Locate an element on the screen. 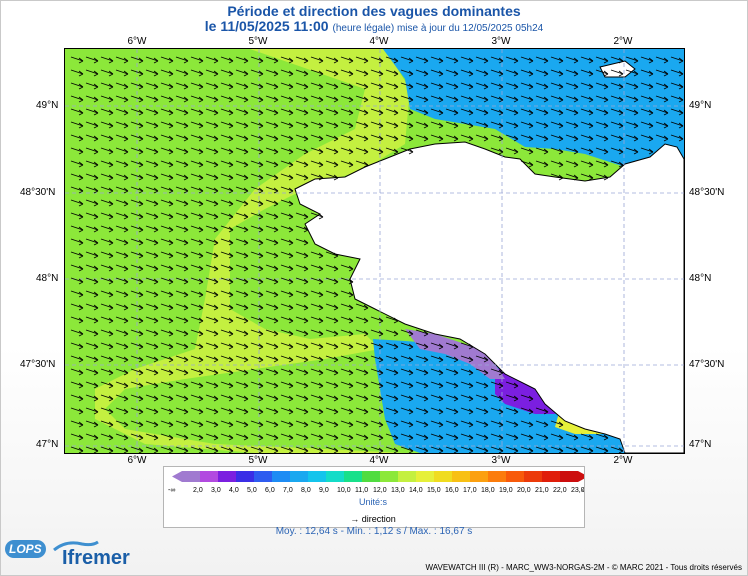 Image resolution: width=748 pixels, height=576 pixels. legend-tick-label: 11,0 is located at coordinates (361, 490).